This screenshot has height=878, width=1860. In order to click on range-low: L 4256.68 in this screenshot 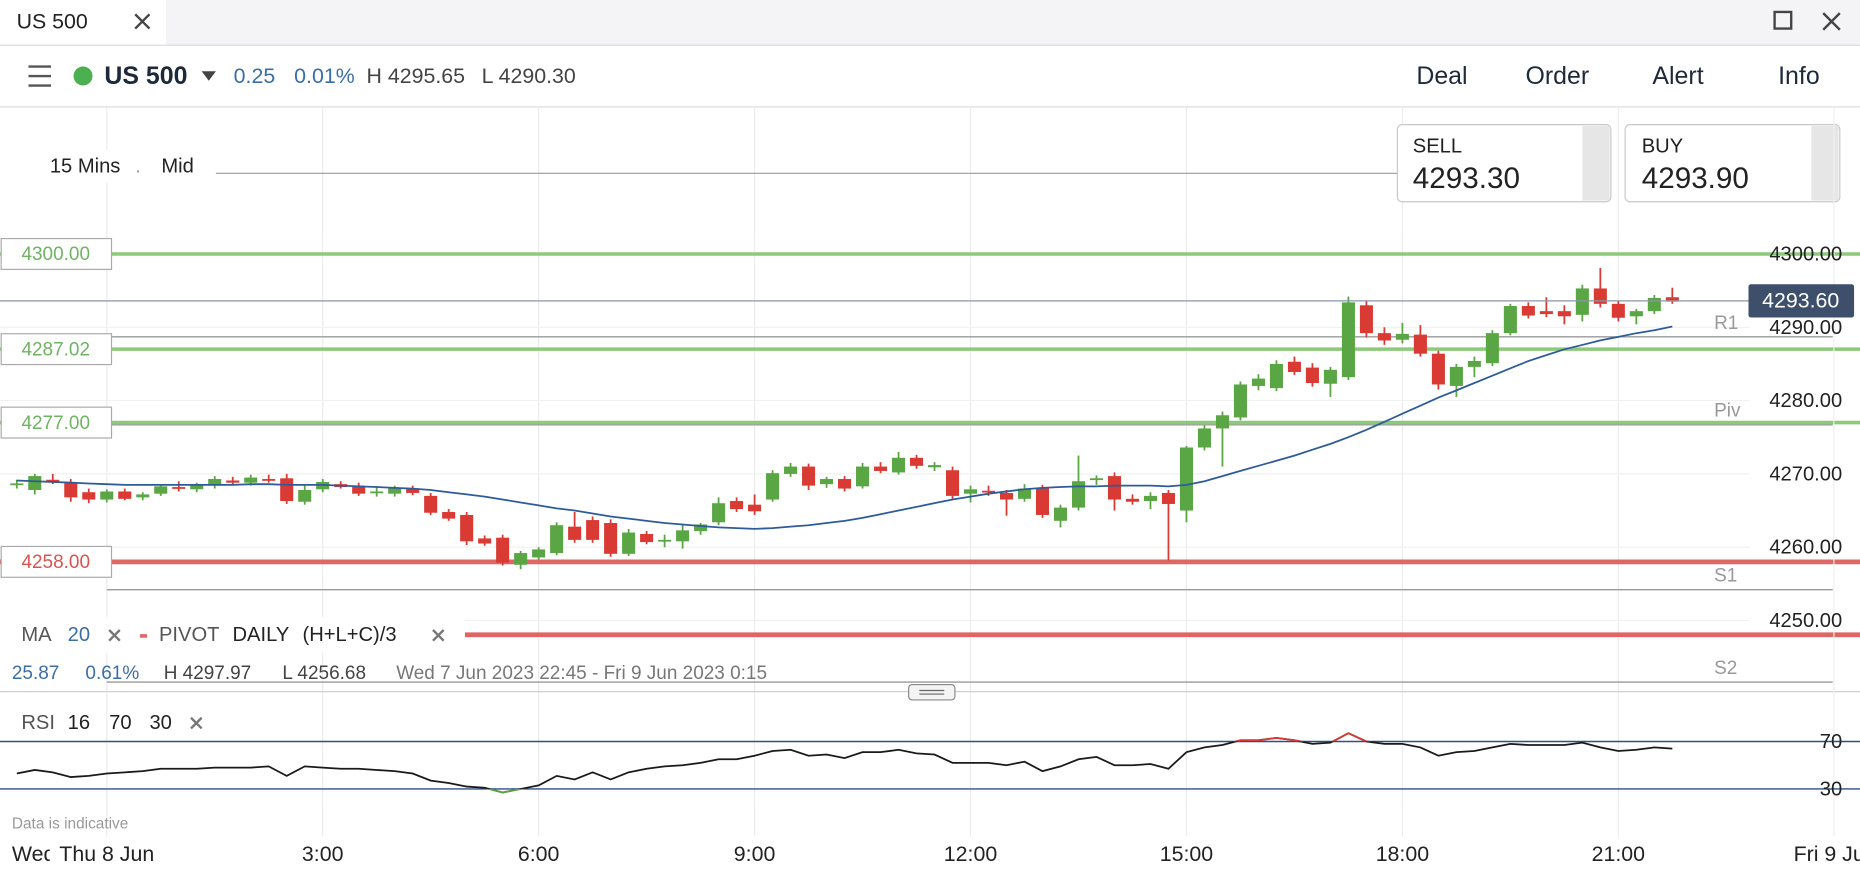, I will do `click(324, 673)`.